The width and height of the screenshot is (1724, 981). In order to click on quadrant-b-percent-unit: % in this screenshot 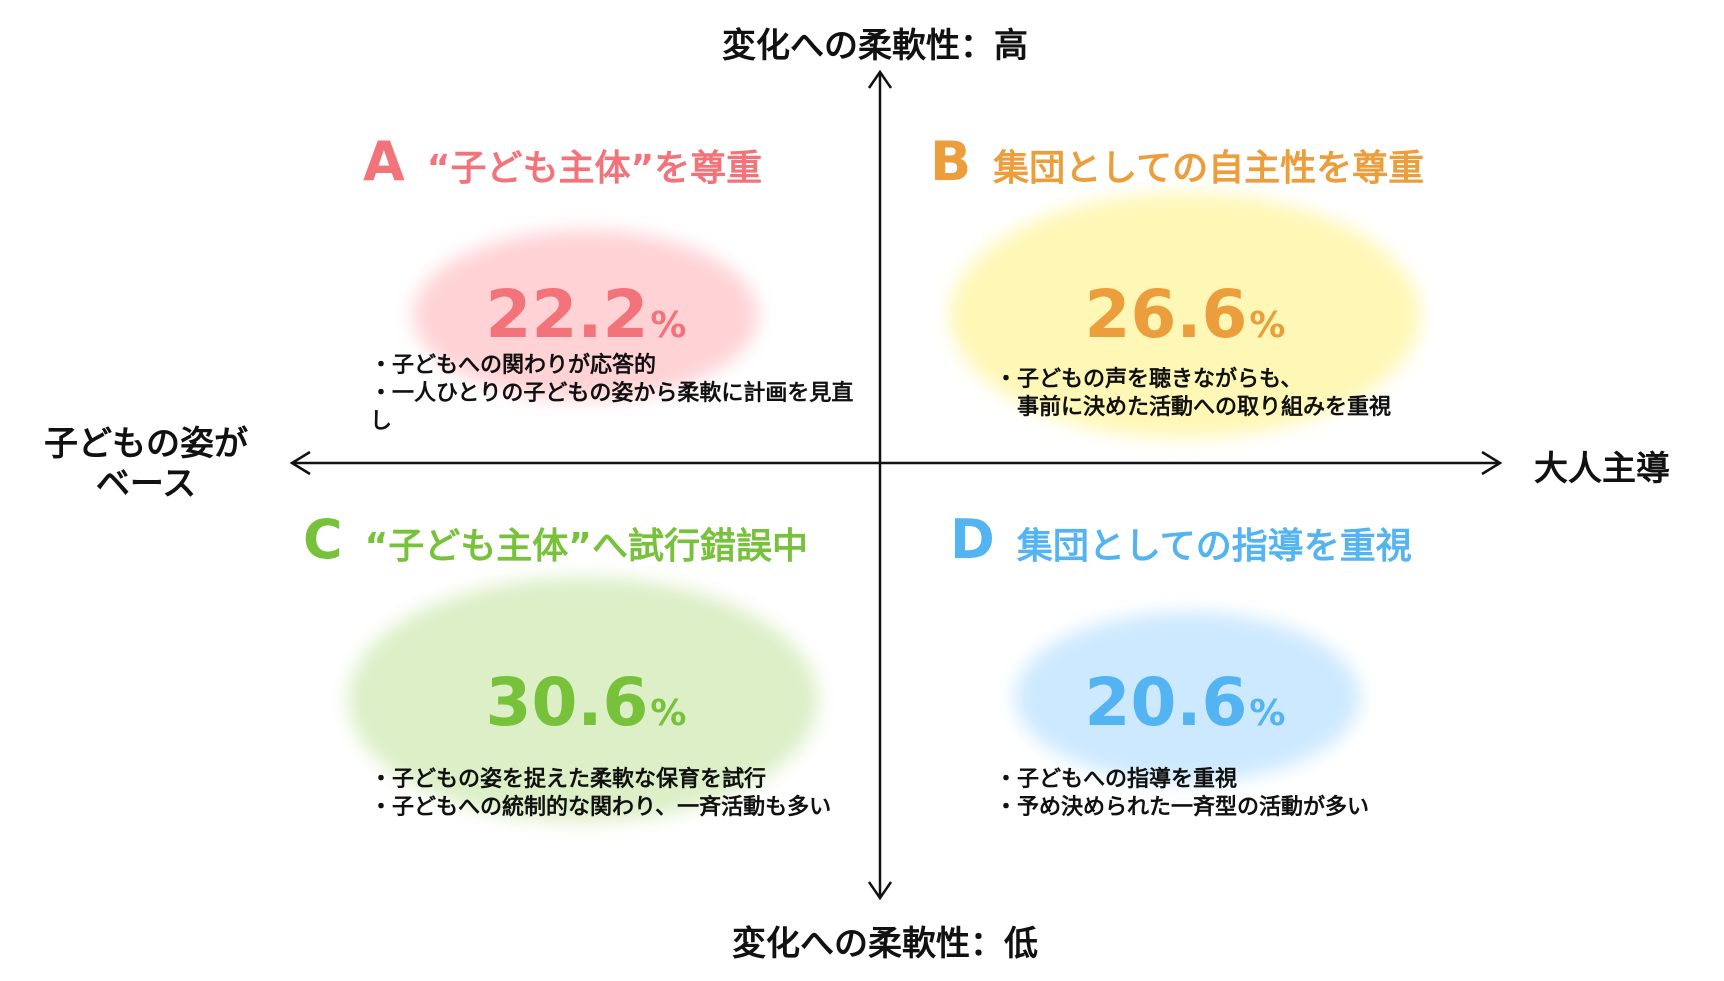, I will do `click(1267, 325)`.